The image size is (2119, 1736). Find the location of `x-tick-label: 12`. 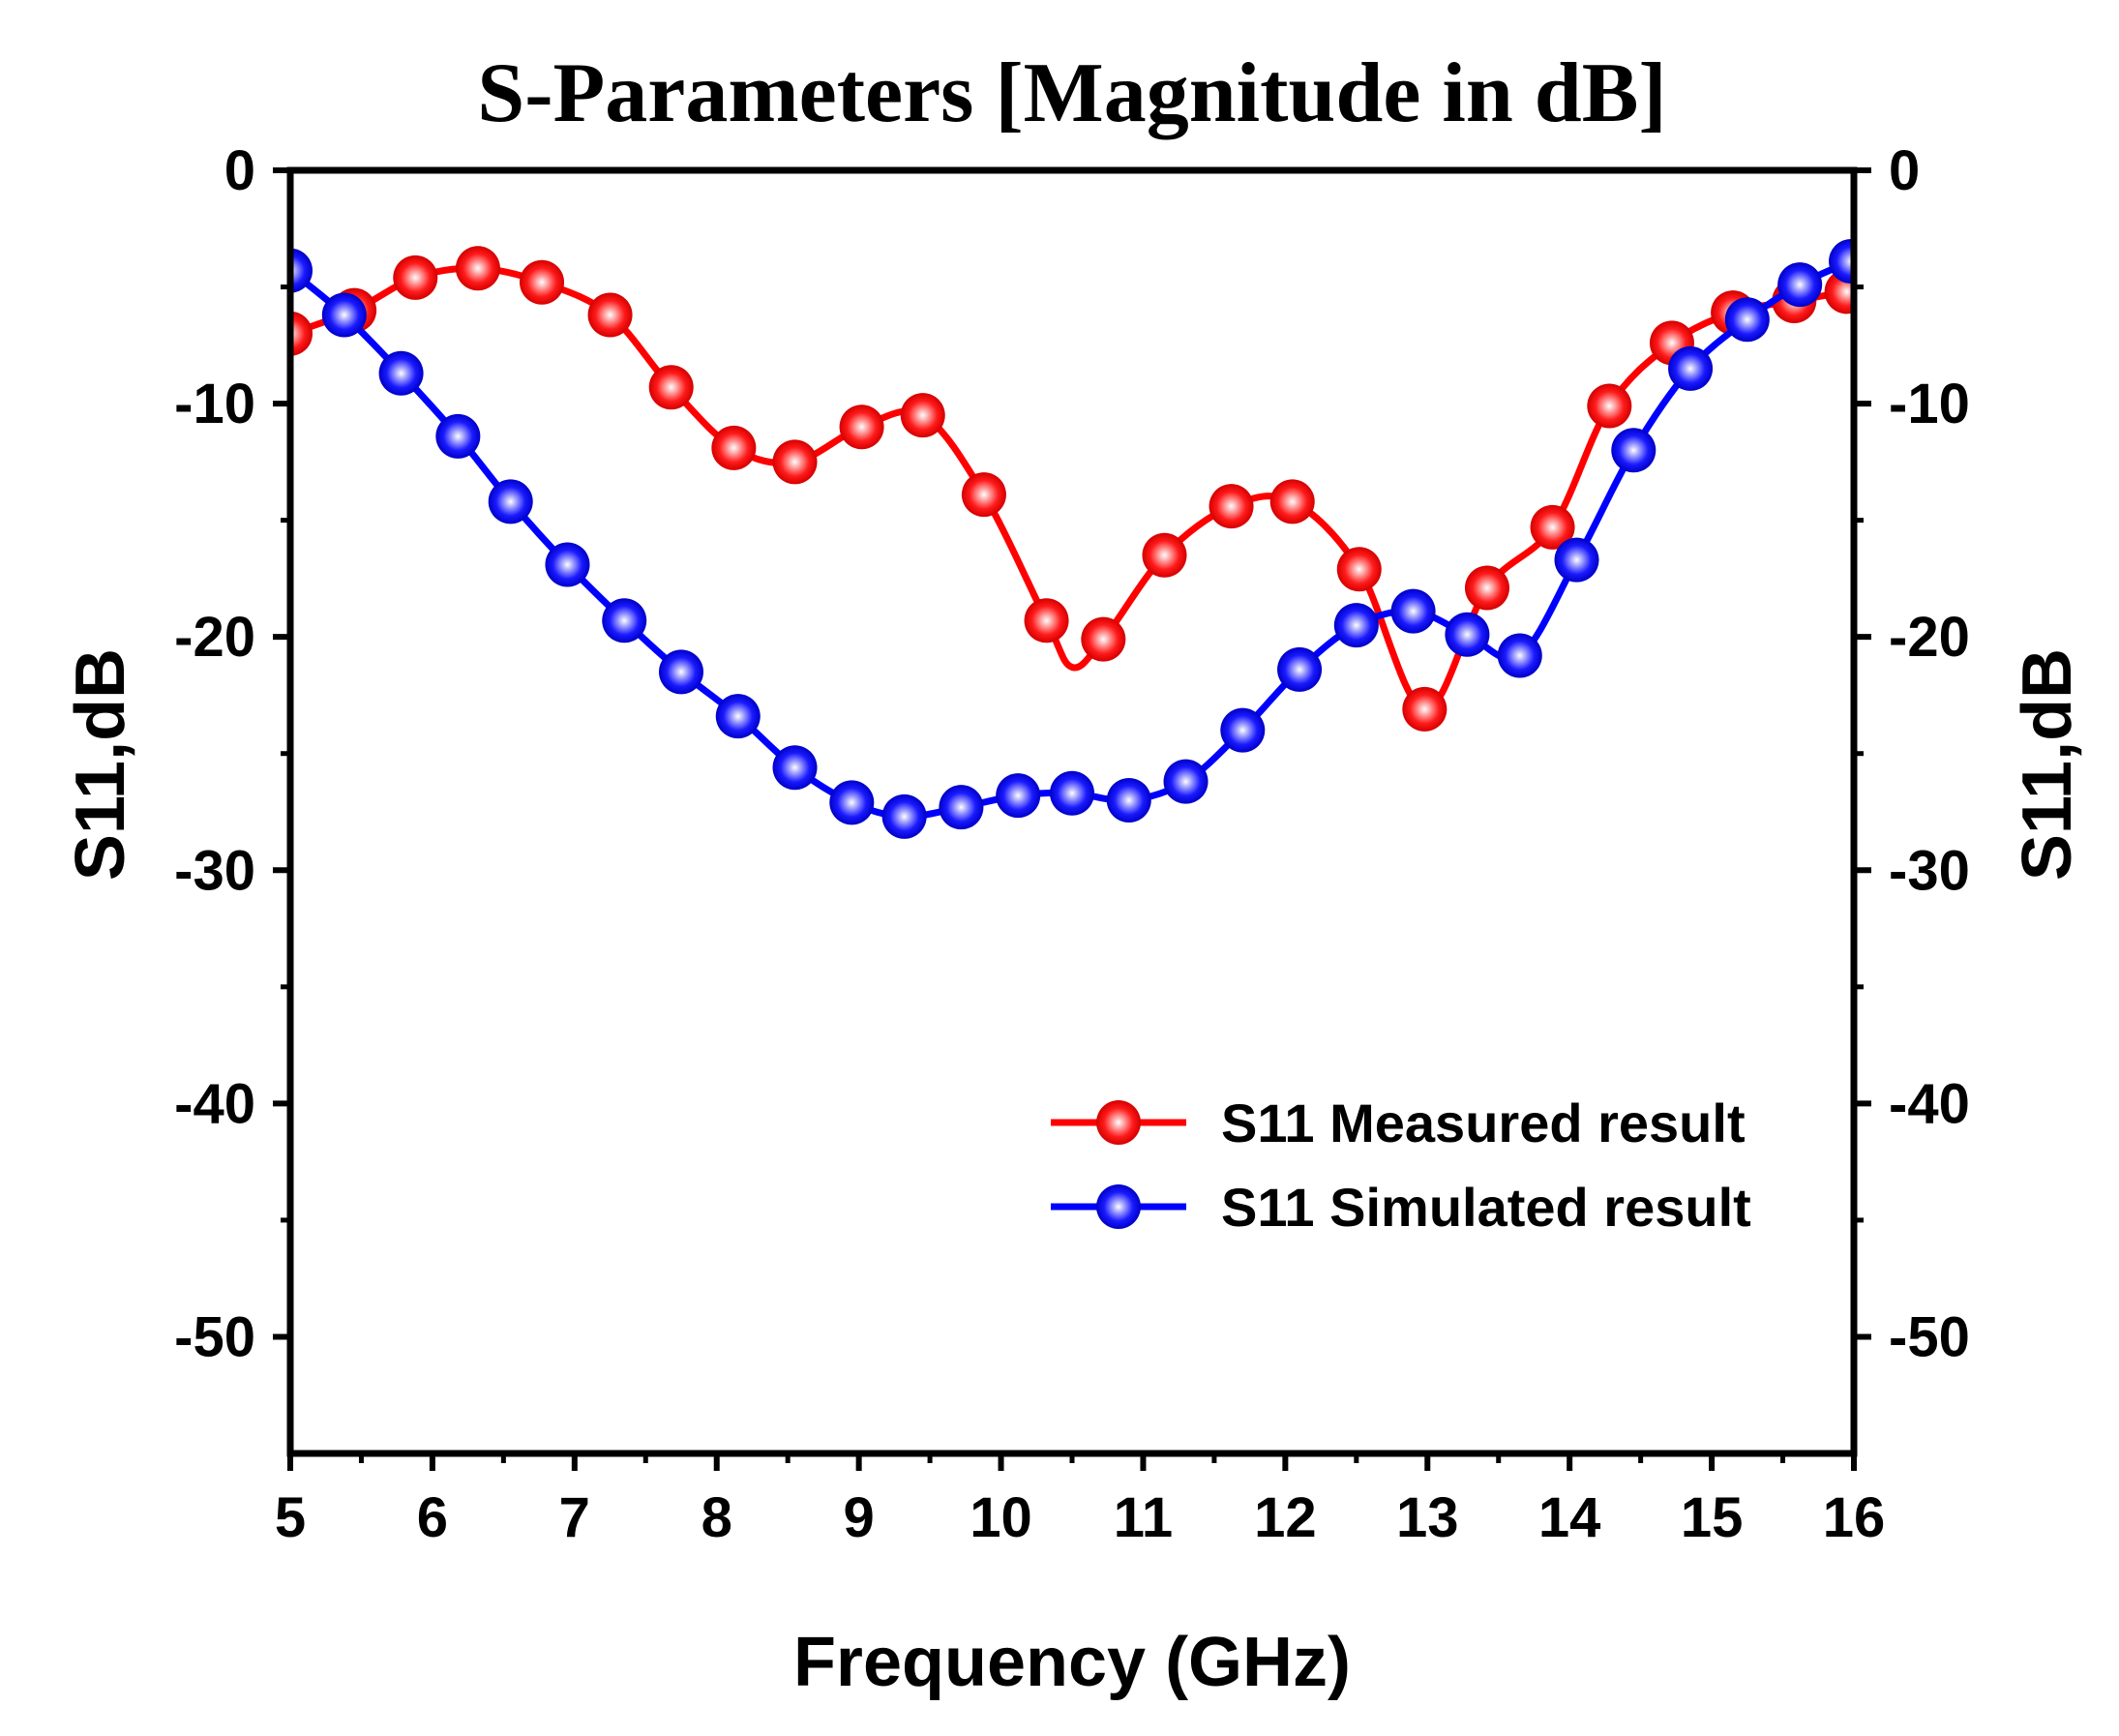

x-tick-label: 12 is located at coordinates (1285, 1517).